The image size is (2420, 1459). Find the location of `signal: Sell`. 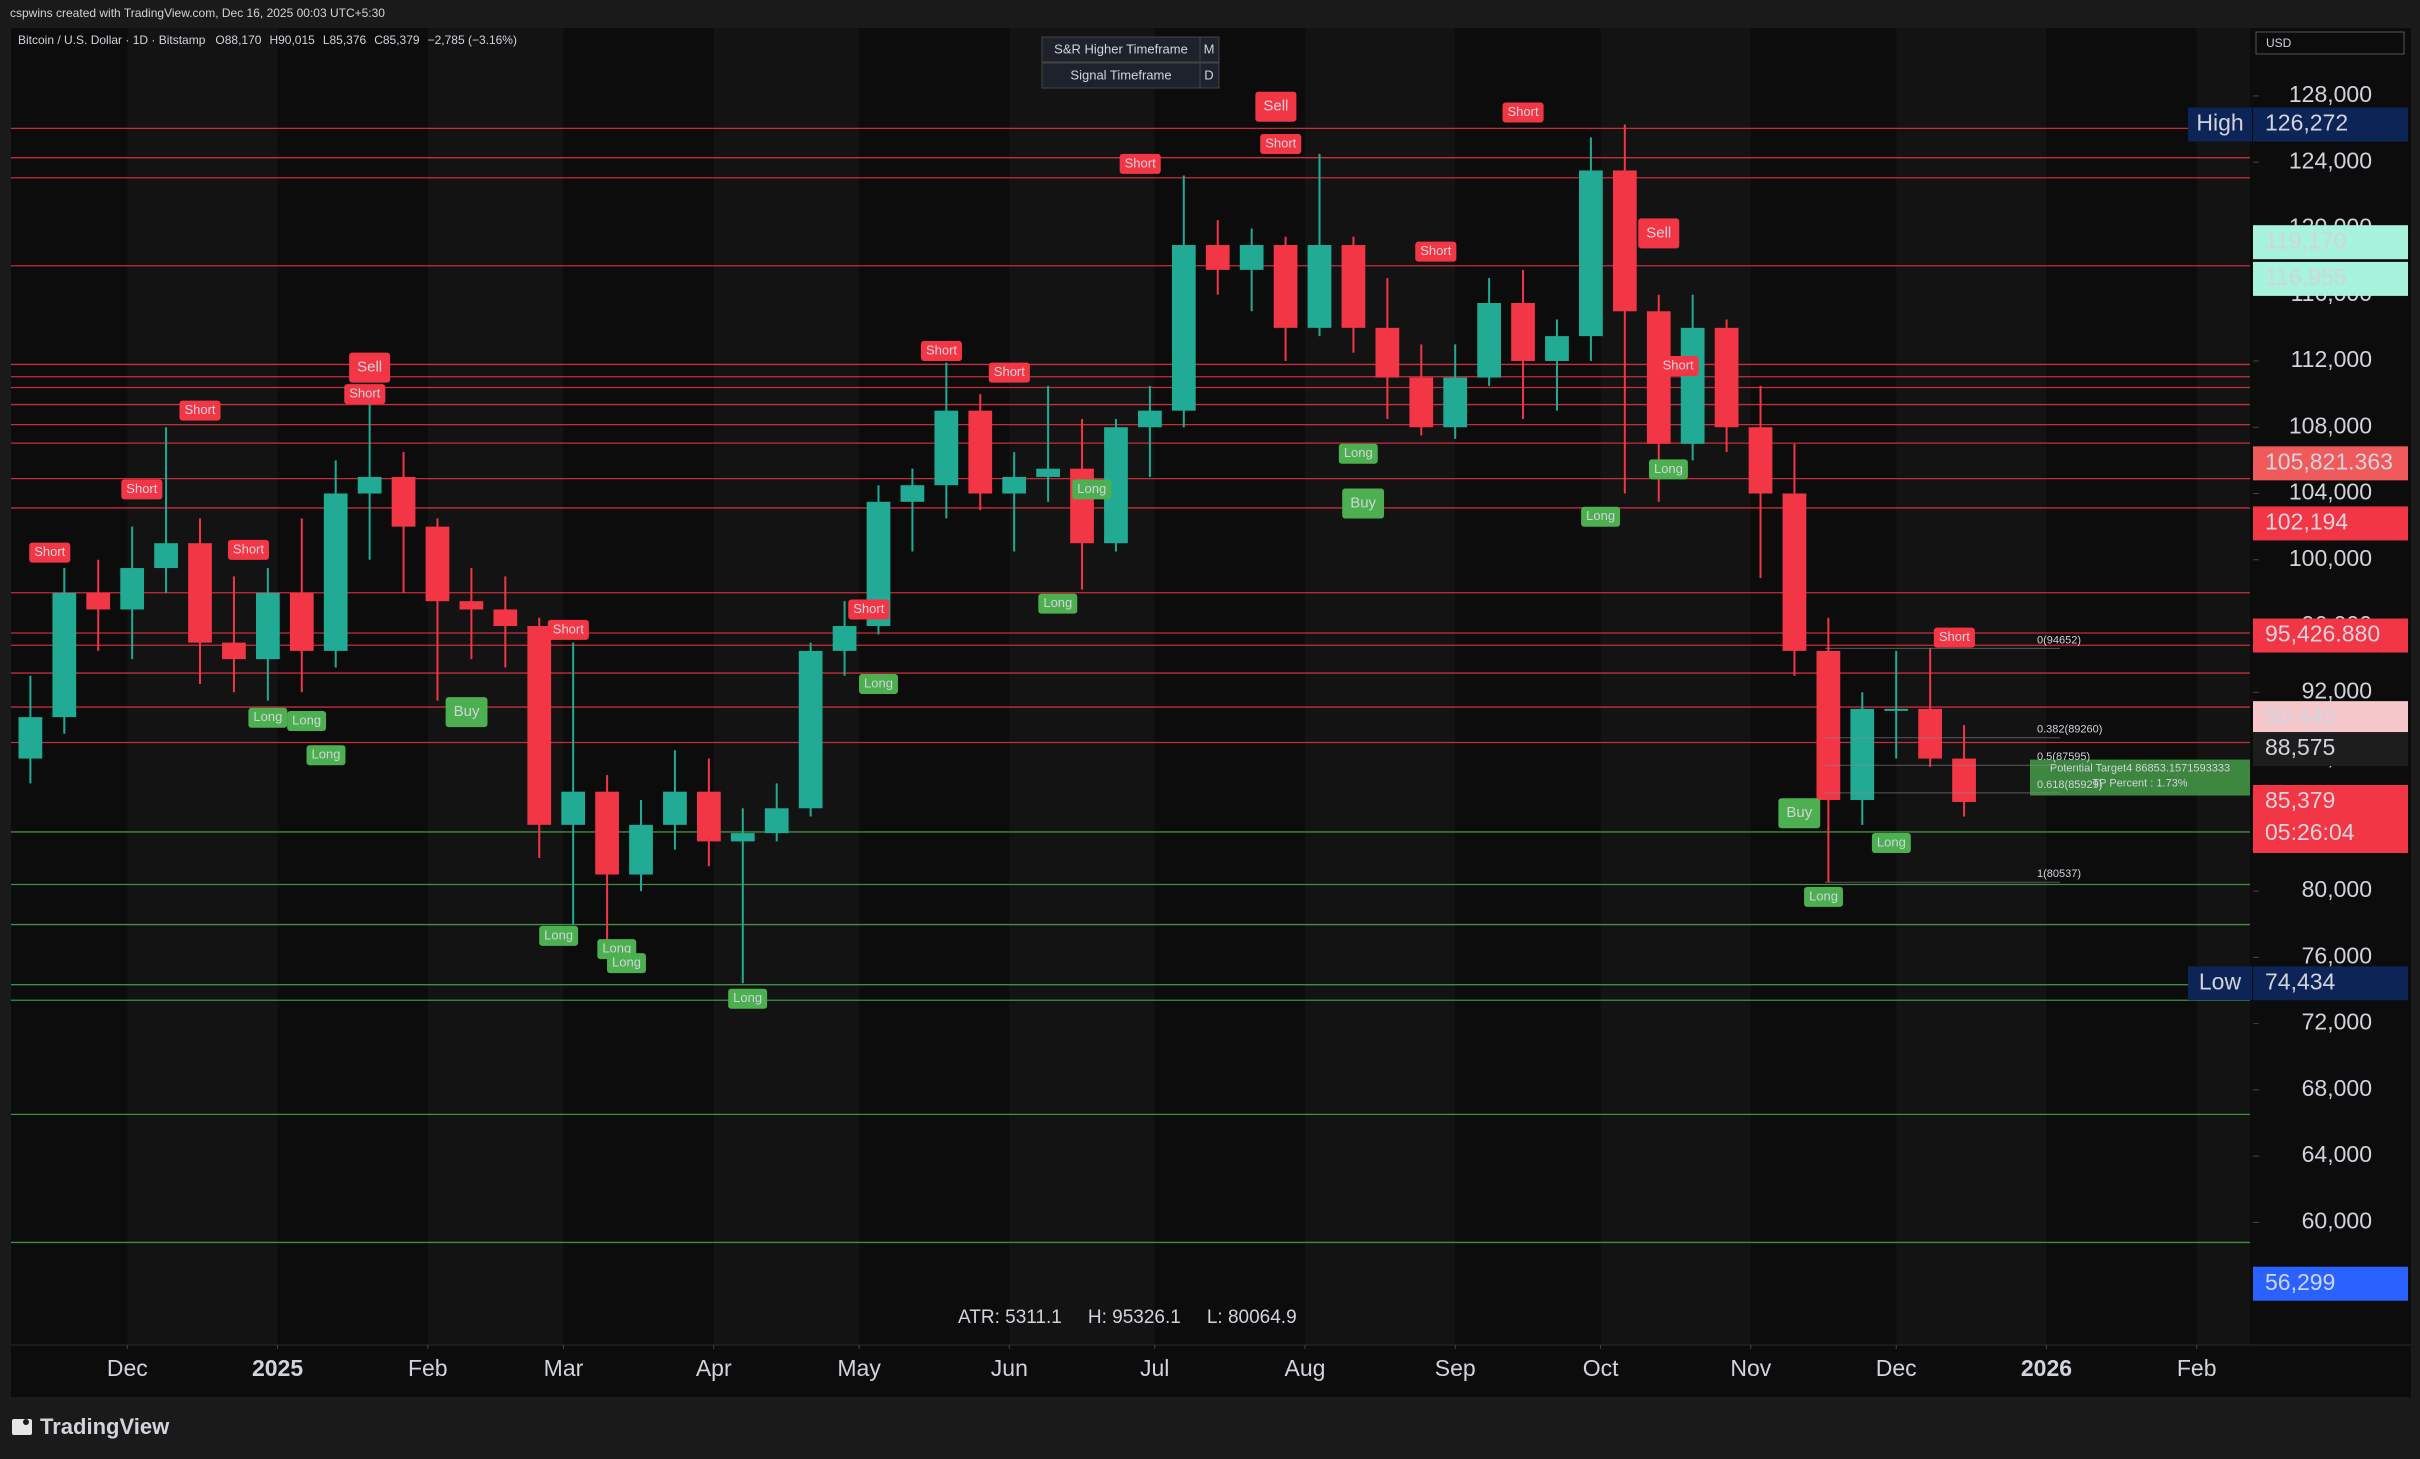

signal: Sell is located at coordinates (1659, 233).